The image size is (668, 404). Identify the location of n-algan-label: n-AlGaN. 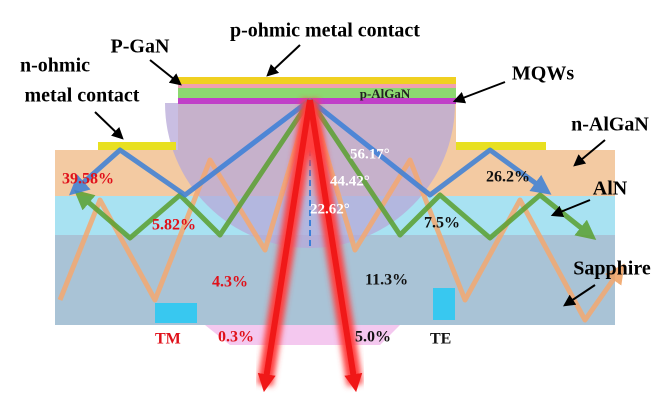
(610, 125).